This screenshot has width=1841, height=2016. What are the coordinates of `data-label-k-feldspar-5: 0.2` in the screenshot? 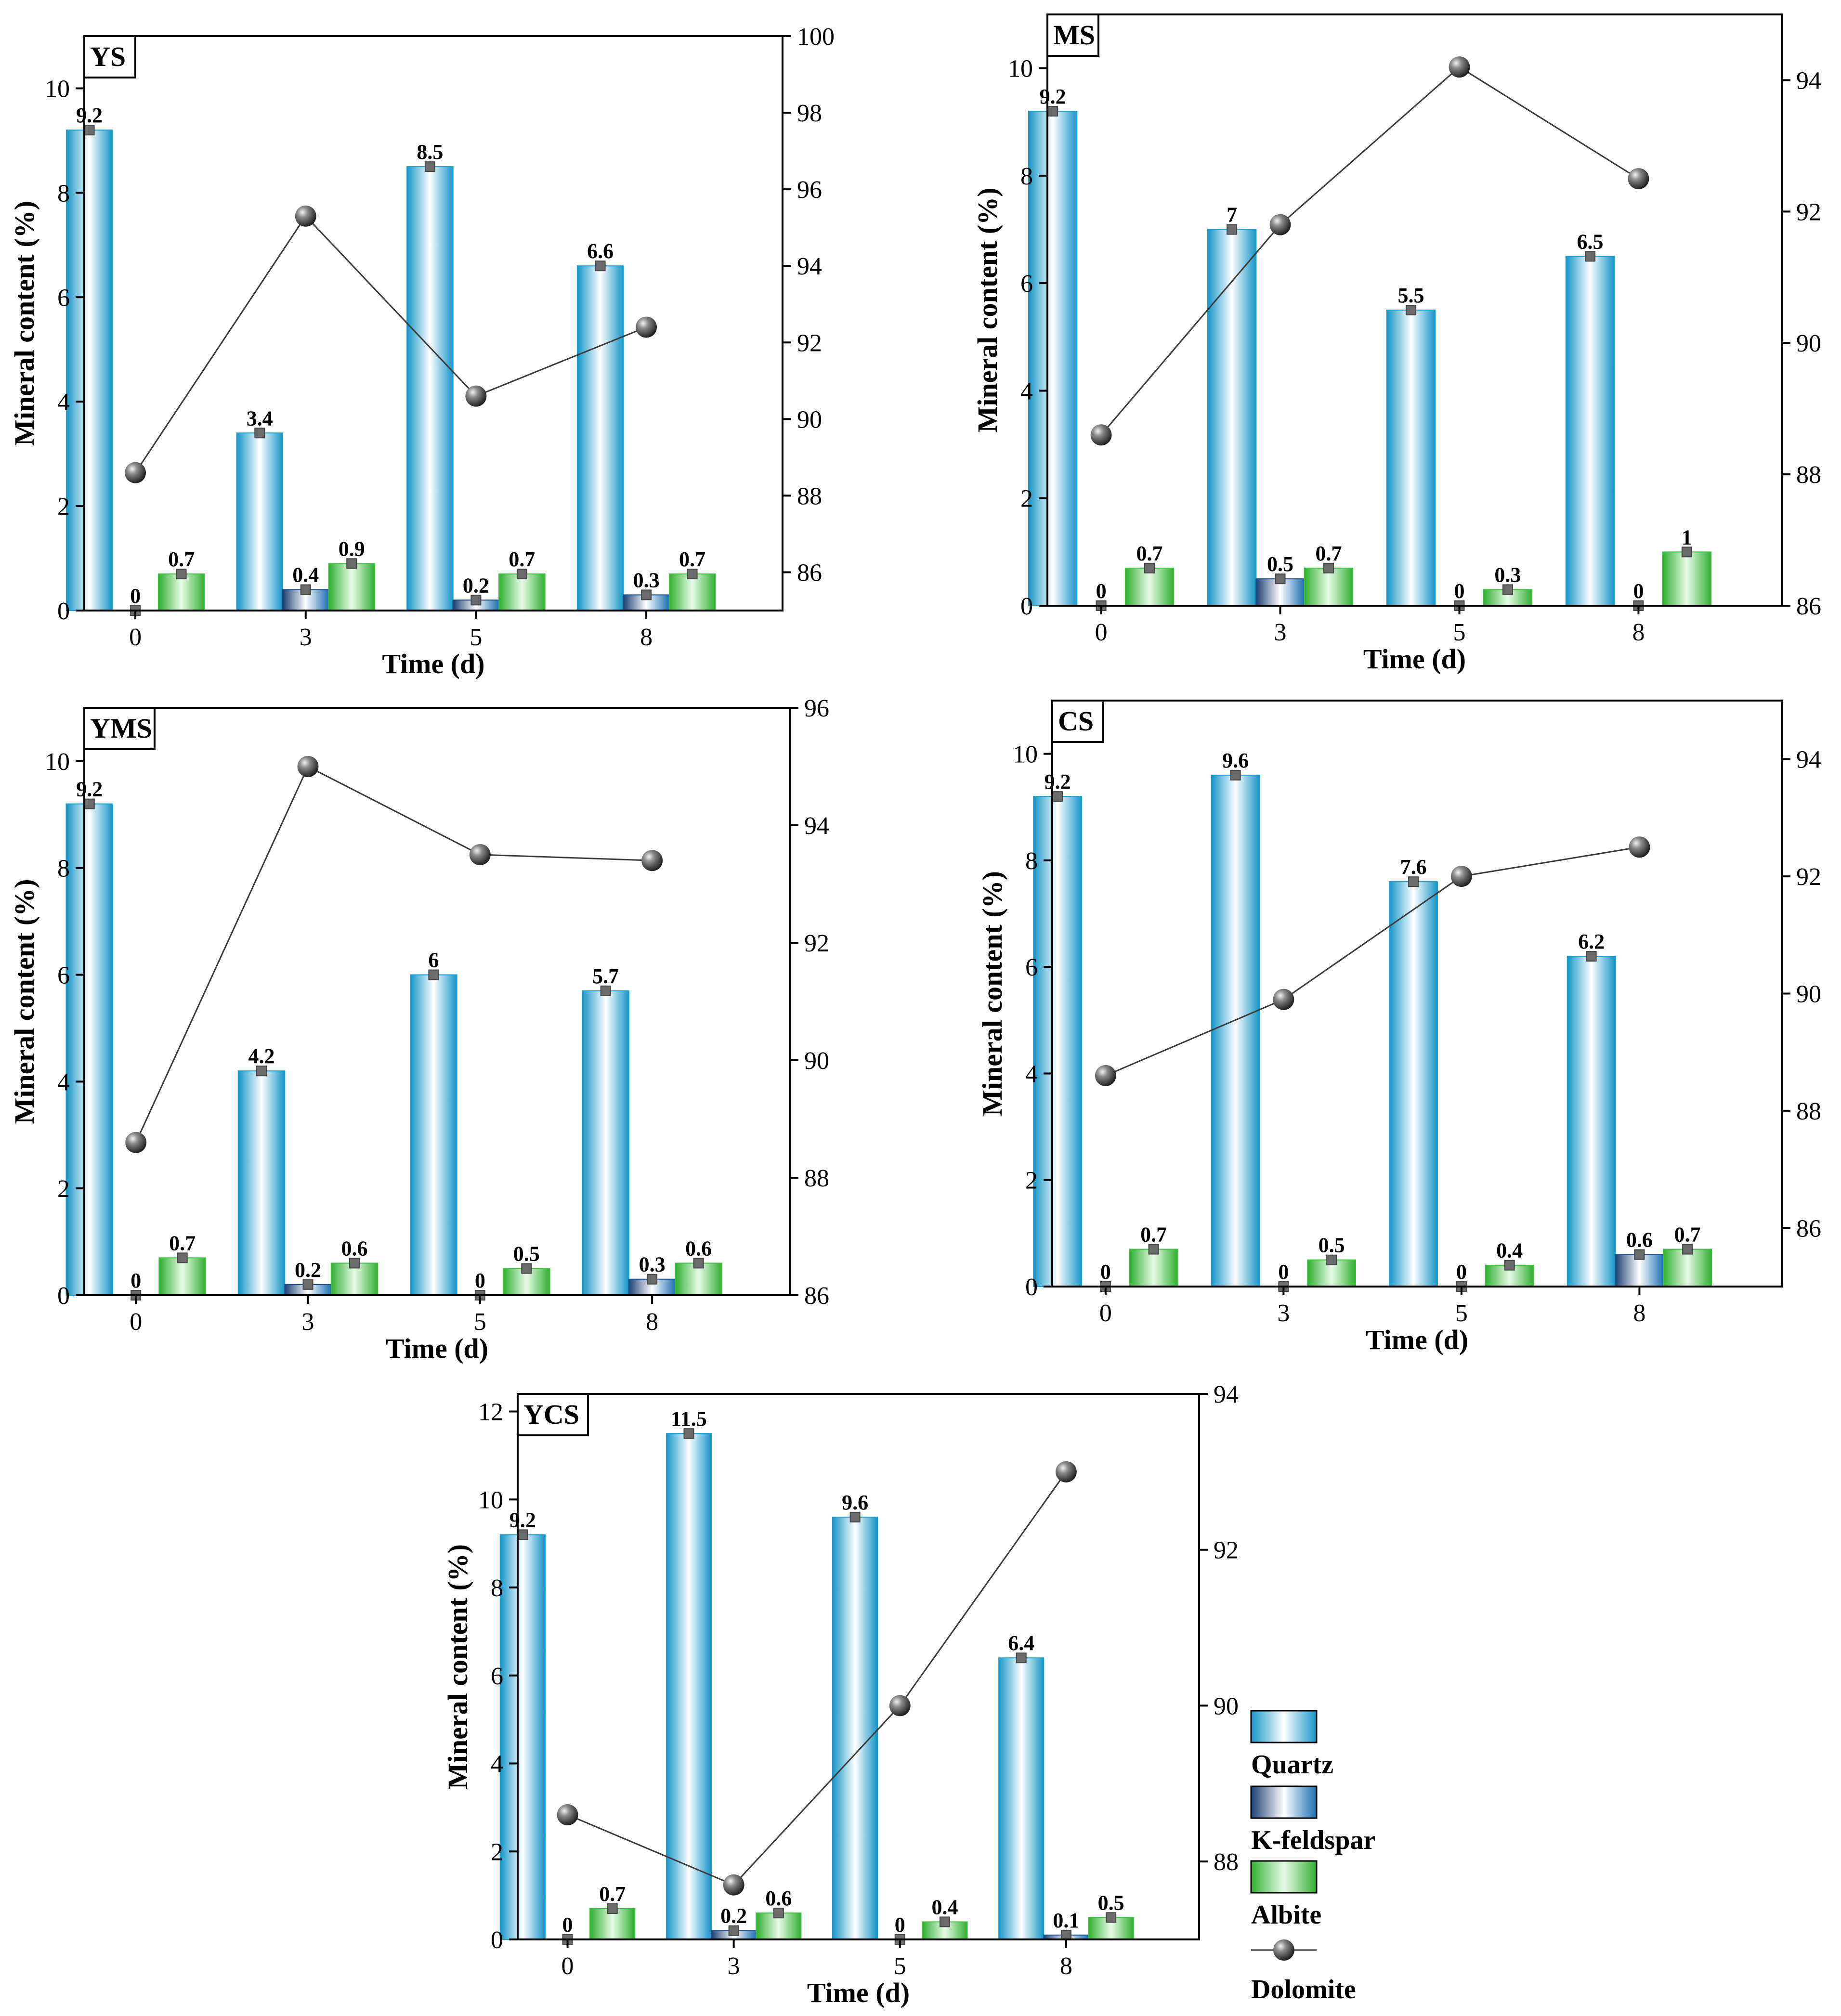 It's located at (476, 585).